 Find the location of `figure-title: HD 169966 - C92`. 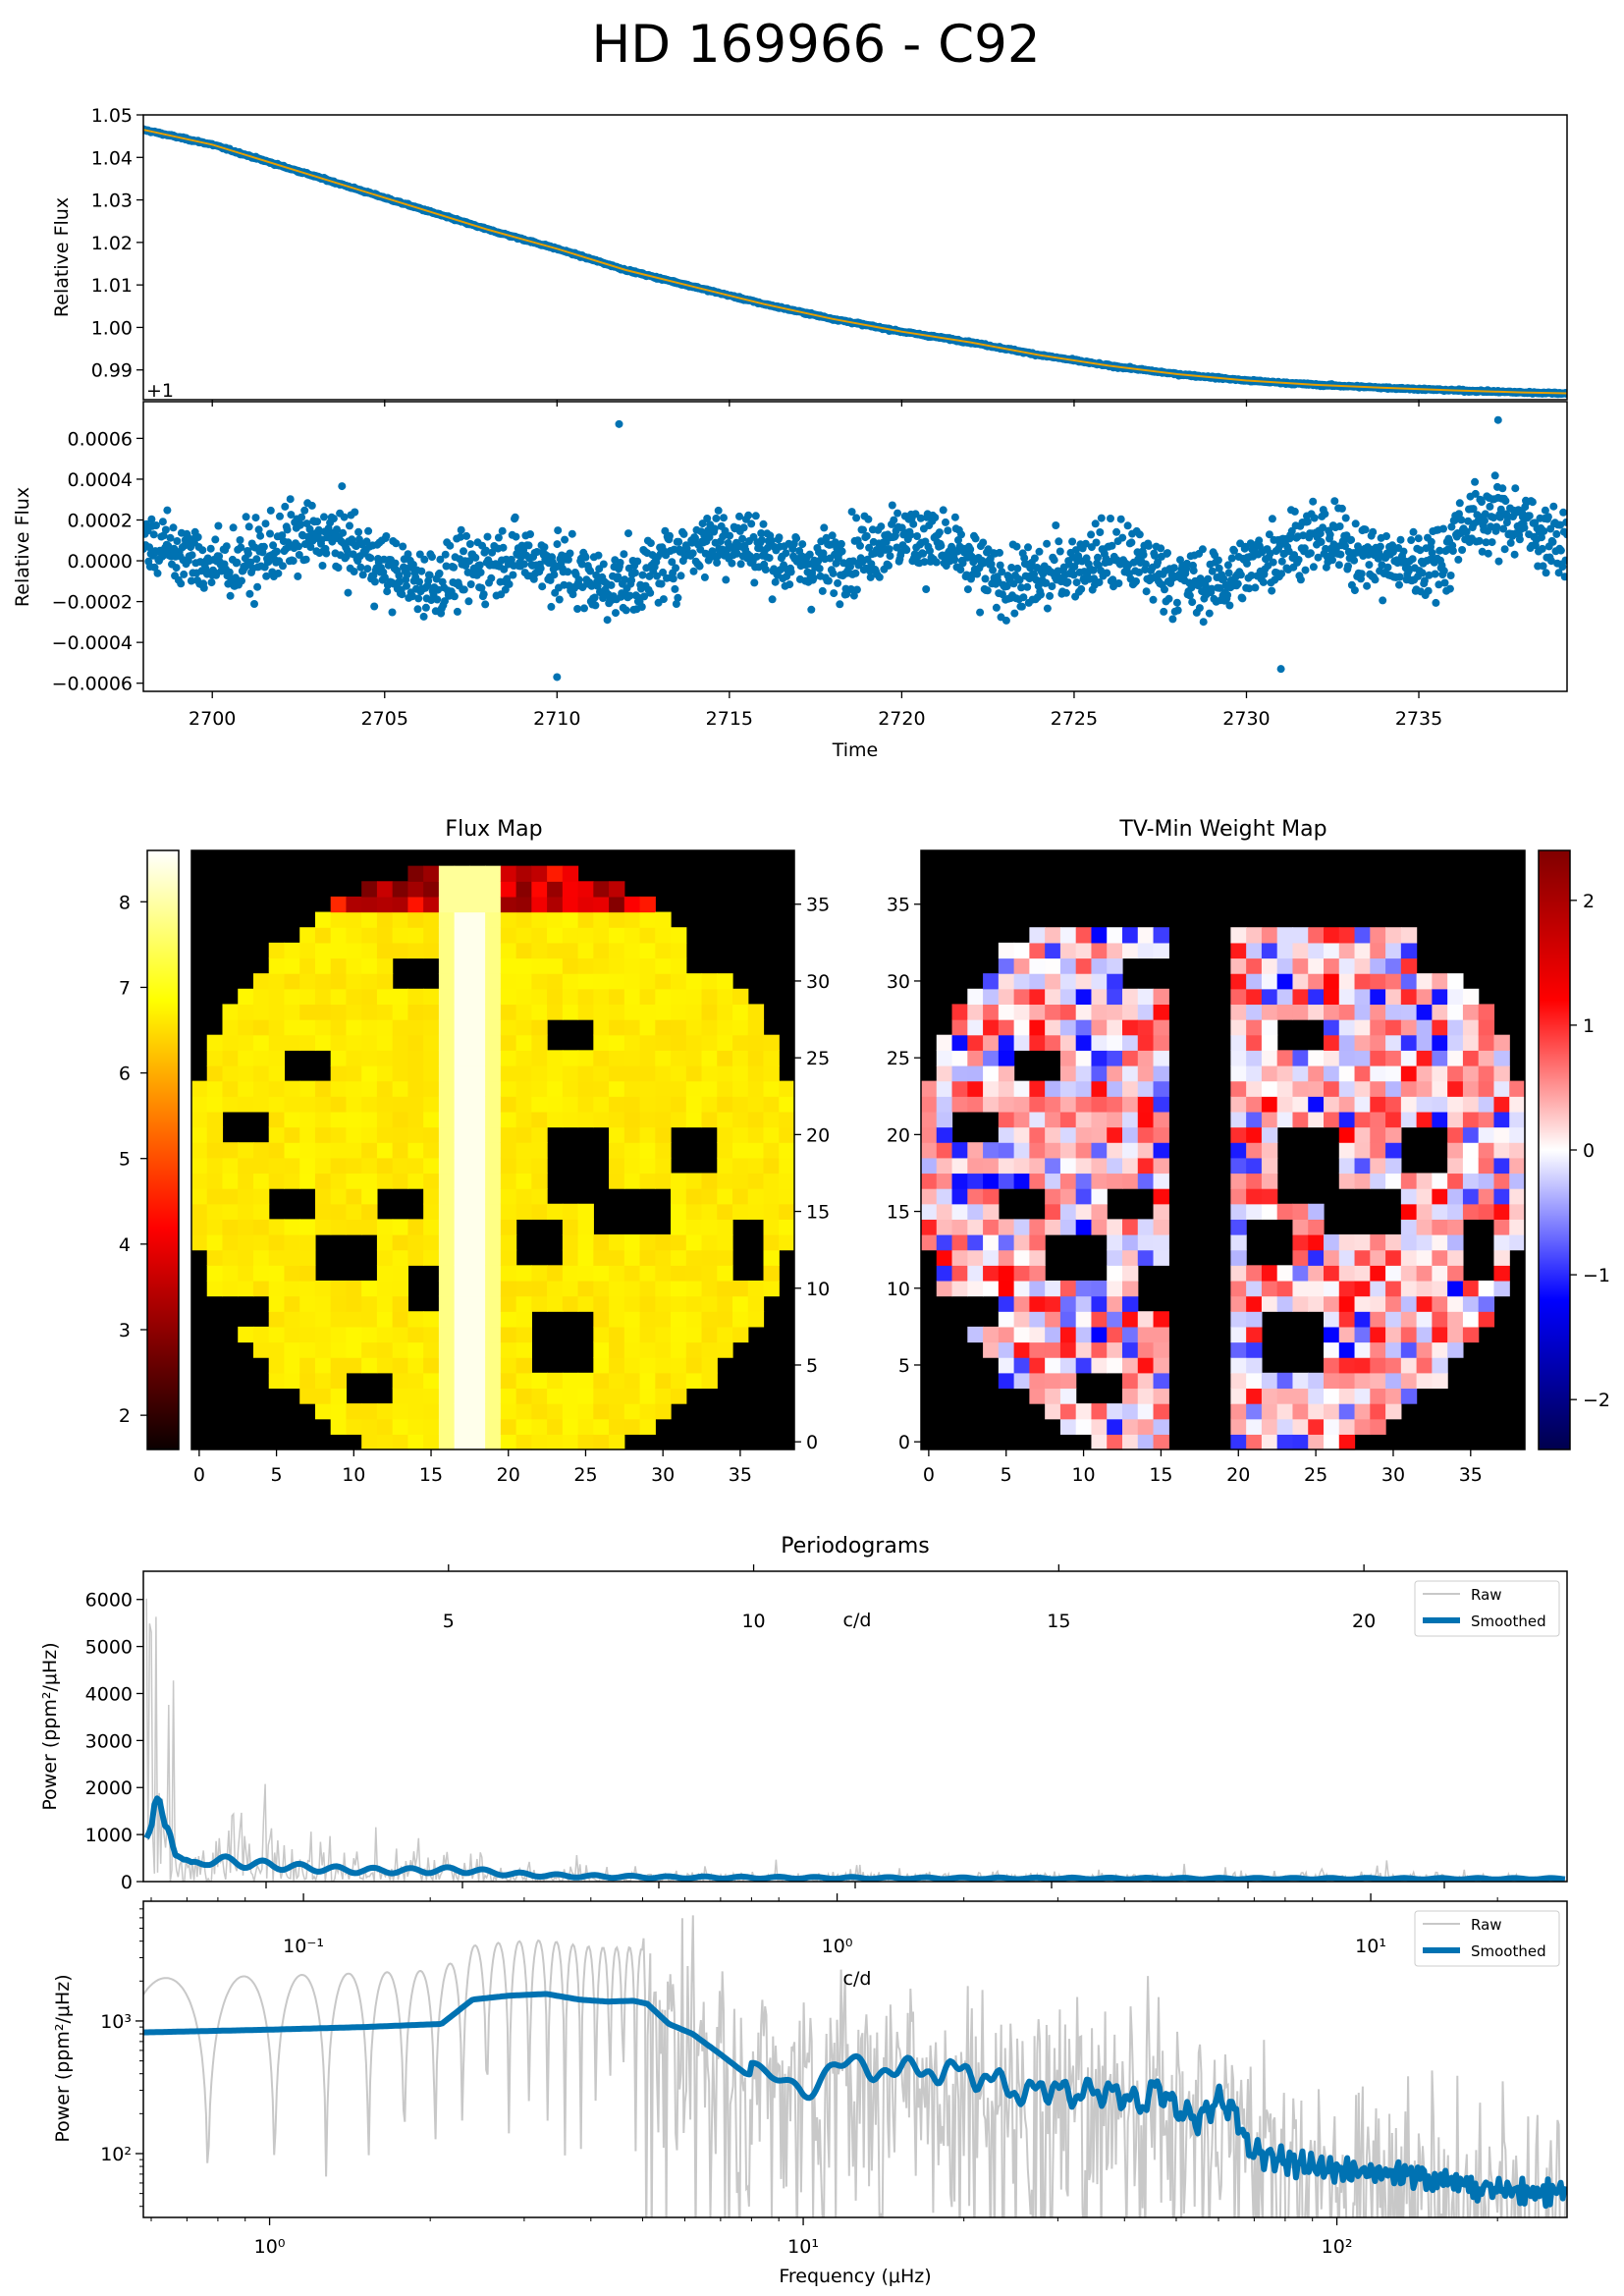

figure-title: HD 169966 - C92 is located at coordinates (815, 45).